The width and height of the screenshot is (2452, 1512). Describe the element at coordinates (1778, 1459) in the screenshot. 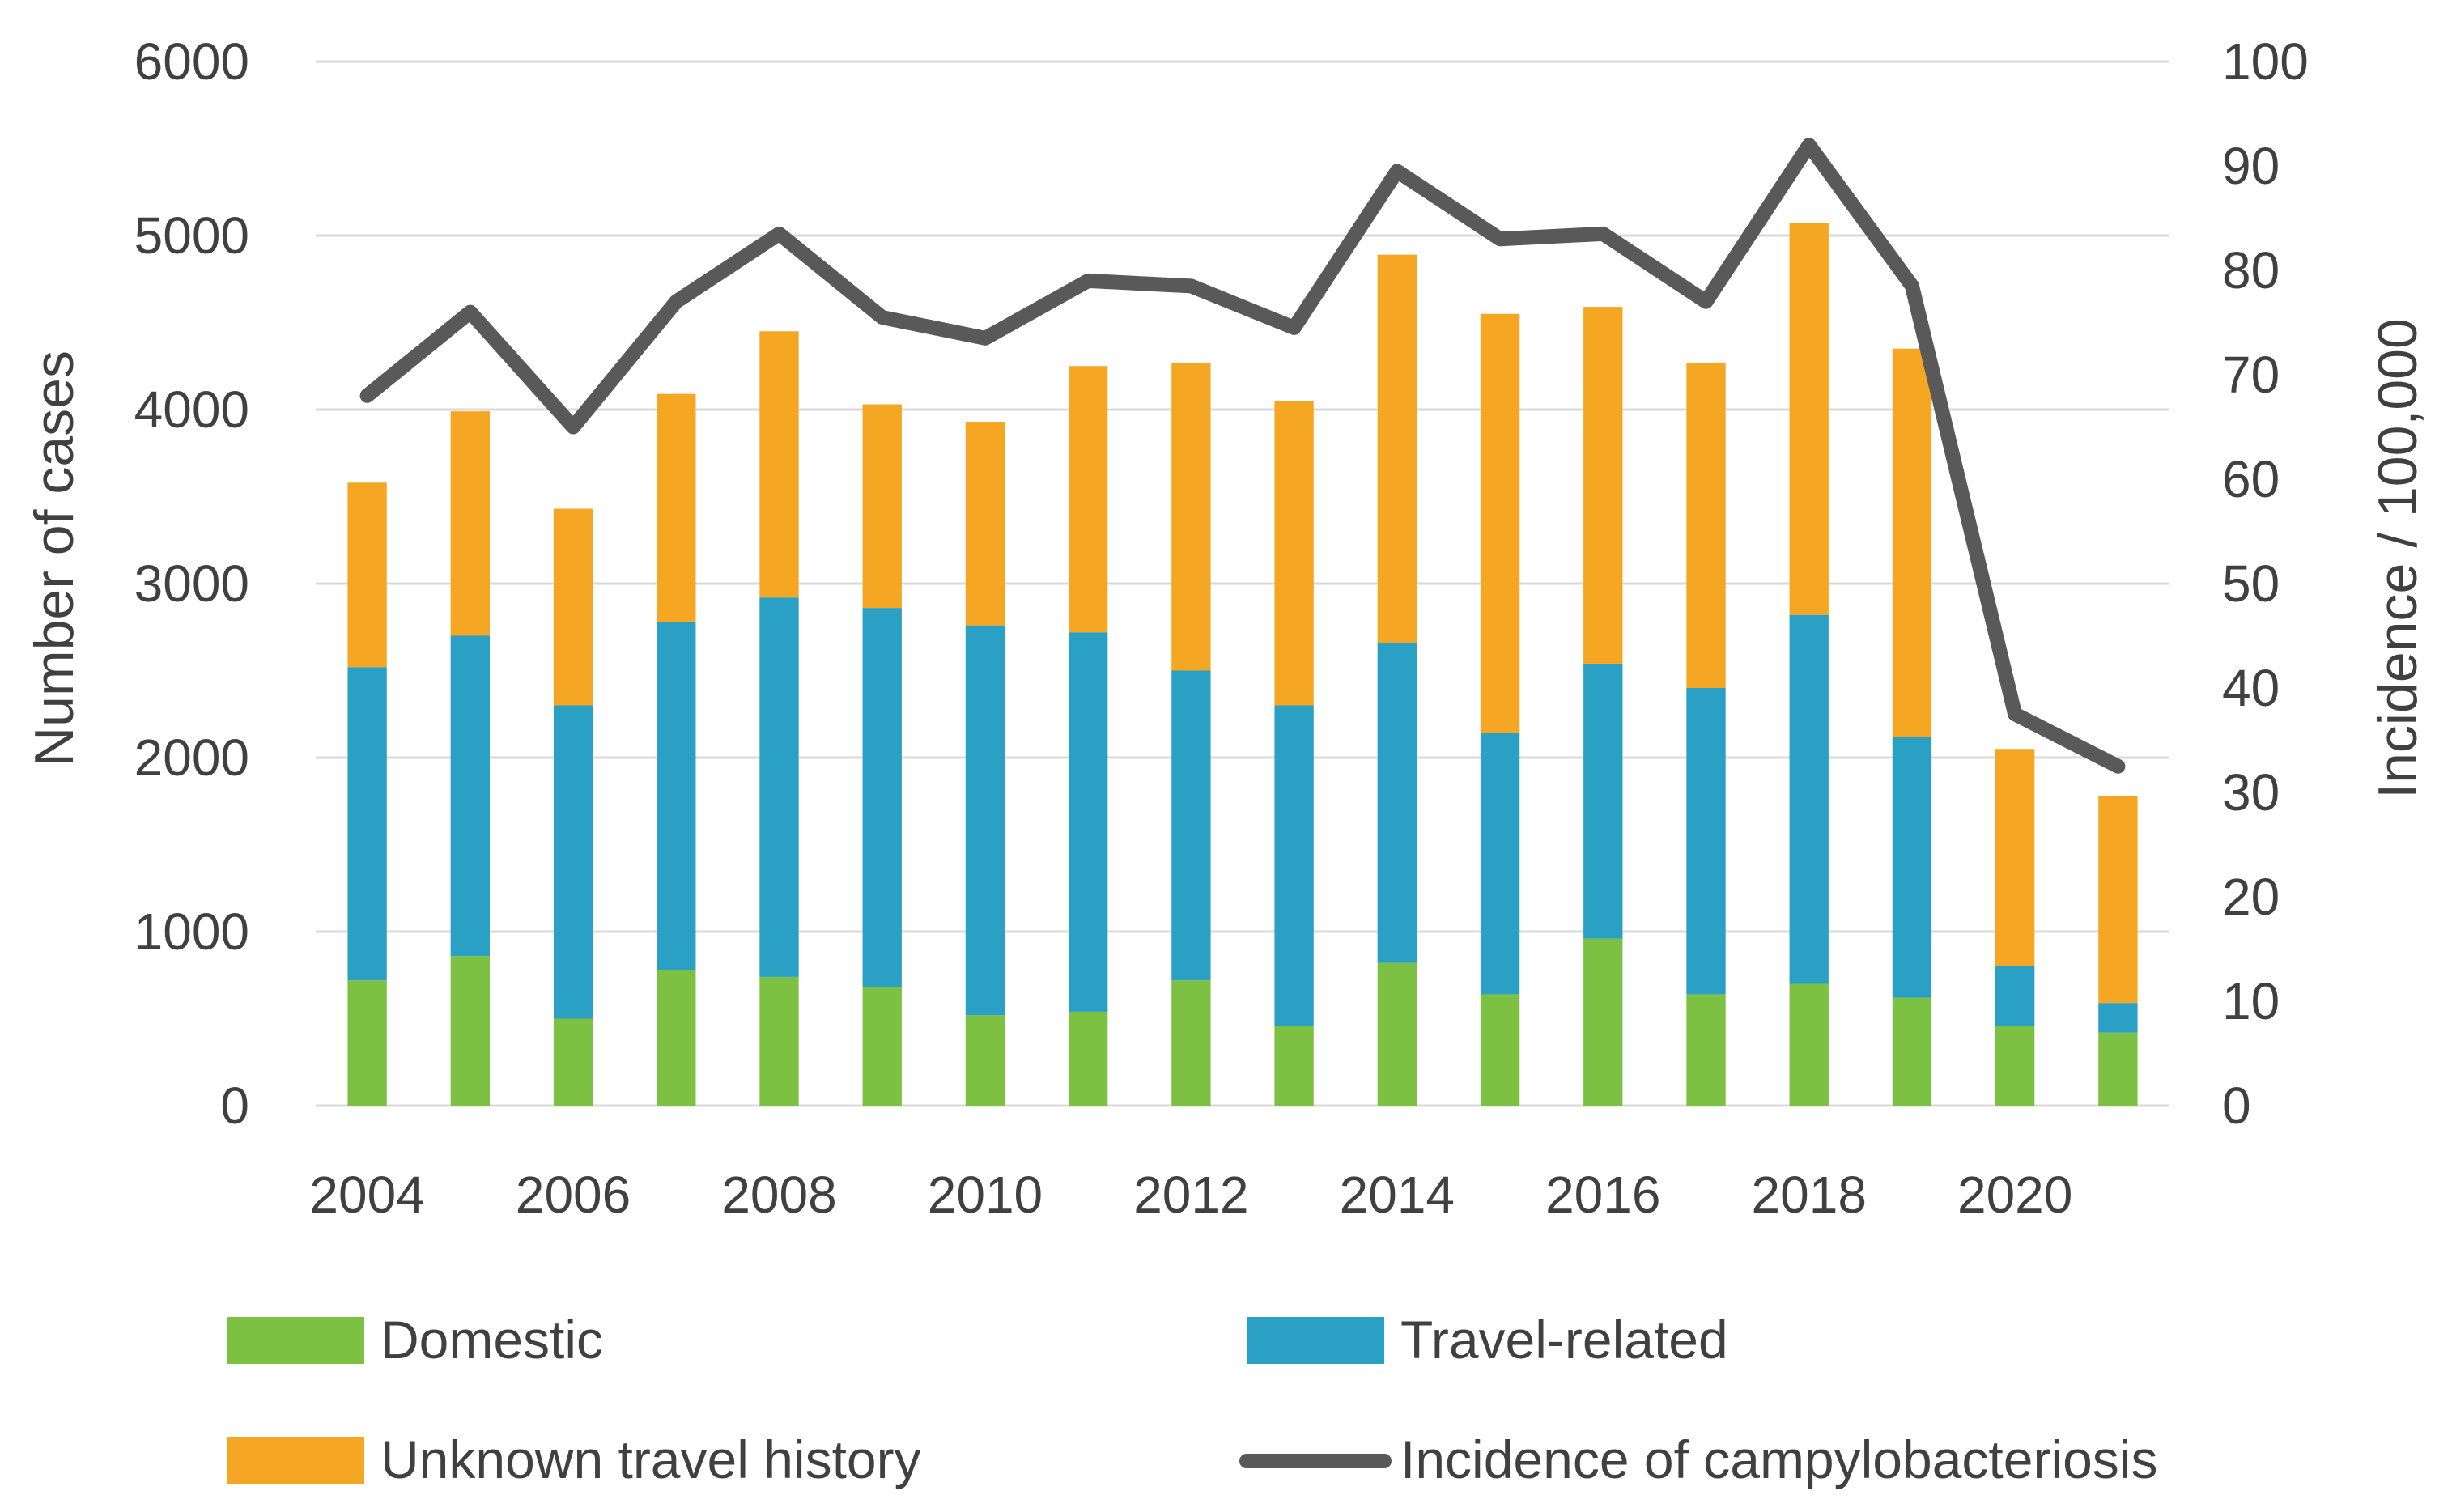

I see `legend-label-incidence: Incidence of campylobacteriosis` at that location.